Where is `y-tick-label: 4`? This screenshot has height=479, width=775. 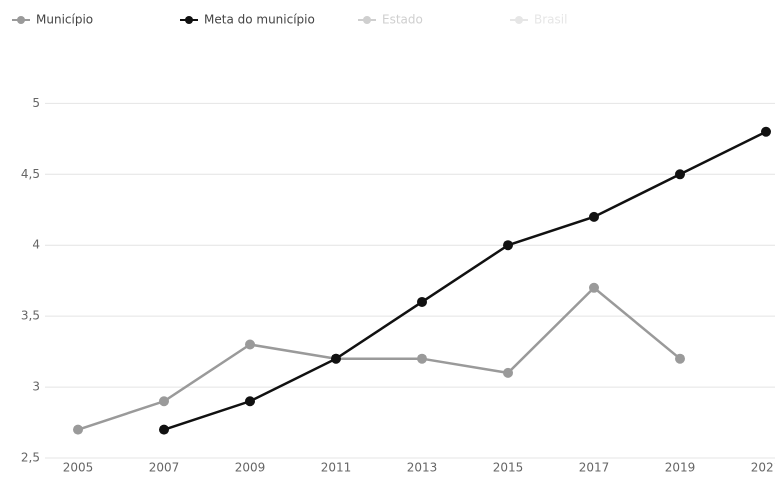
y-tick-label: 4 is located at coordinates (36, 245).